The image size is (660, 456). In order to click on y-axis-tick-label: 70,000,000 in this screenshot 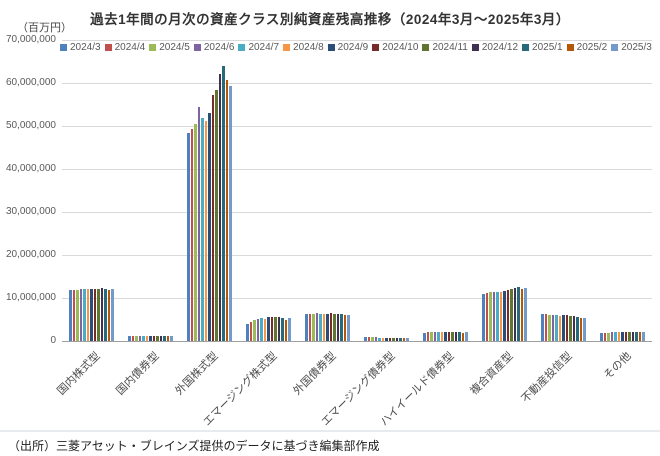, I will do `click(30, 39)`.